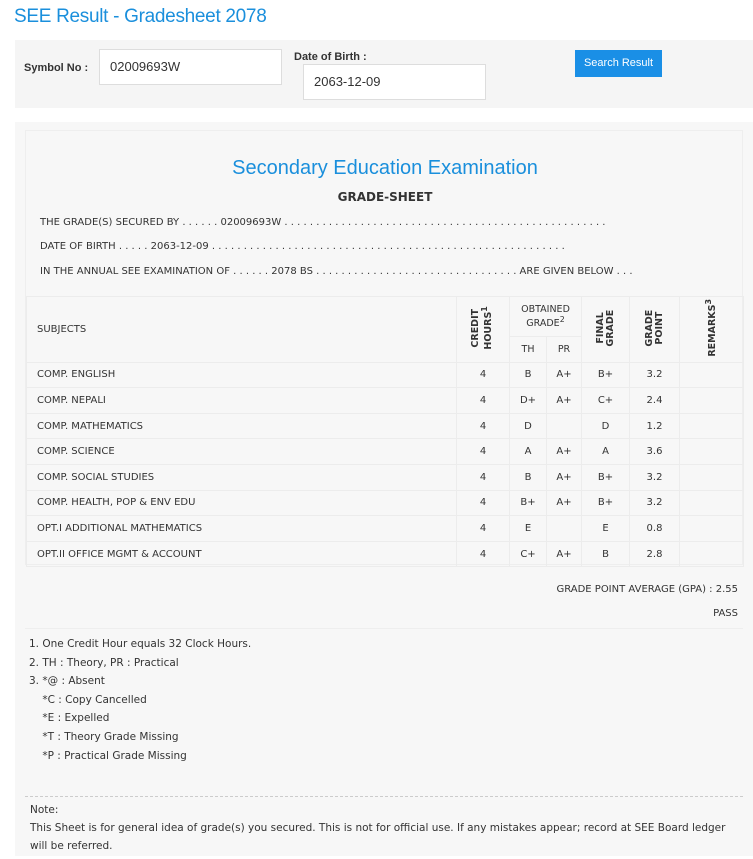  What do you see at coordinates (483, 329) in the screenshot?
I see `header-credit-hours: CREDIT HOURS1` at bounding box center [483, 329].